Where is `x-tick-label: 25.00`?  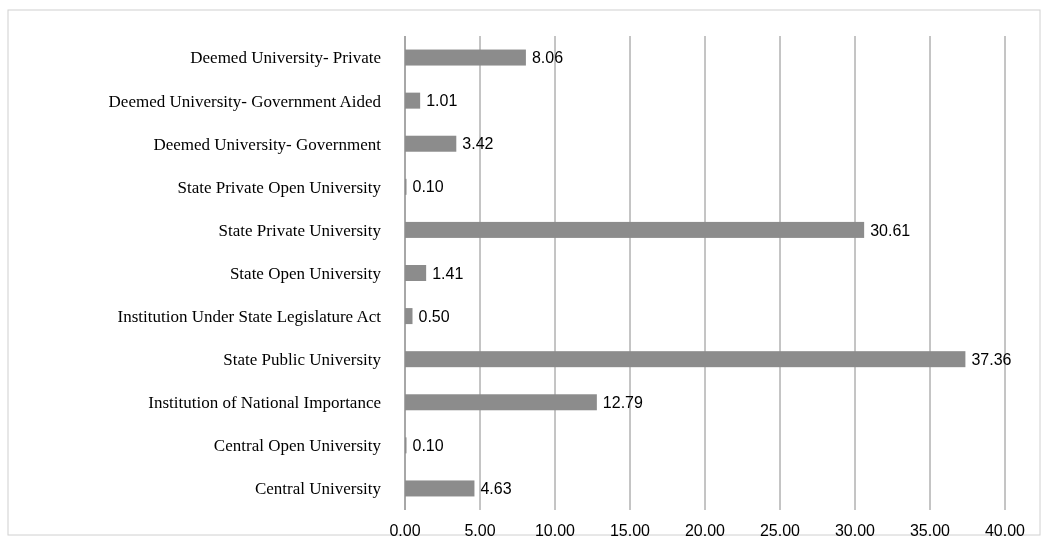 x-tick-label: 25.00 is located at coordinates (780, 530).